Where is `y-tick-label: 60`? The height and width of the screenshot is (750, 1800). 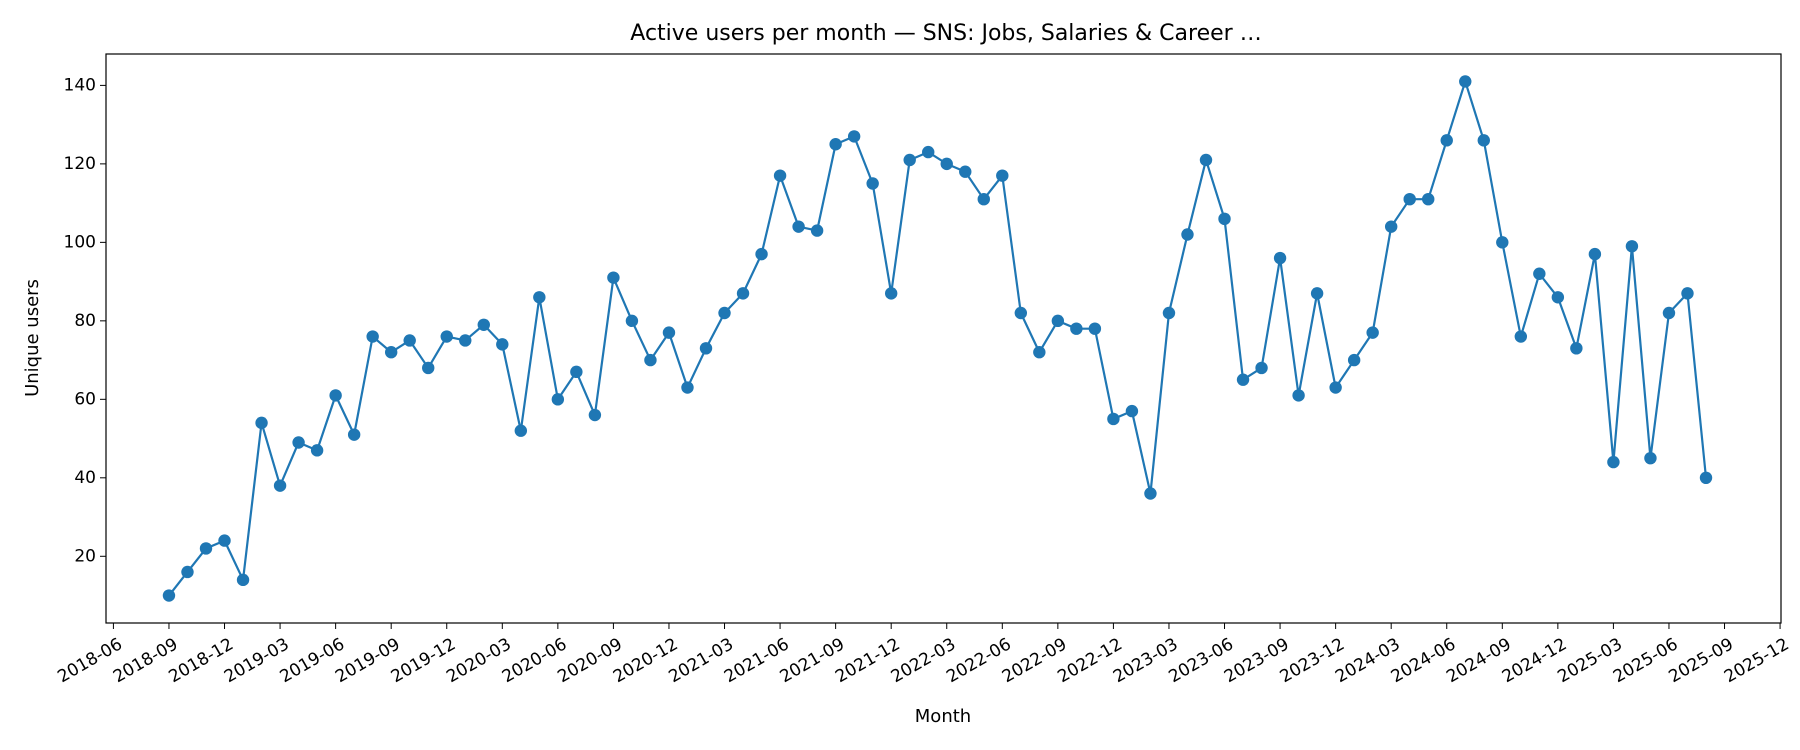 y-tick-label: 60 is located at coordinates (85, 399).